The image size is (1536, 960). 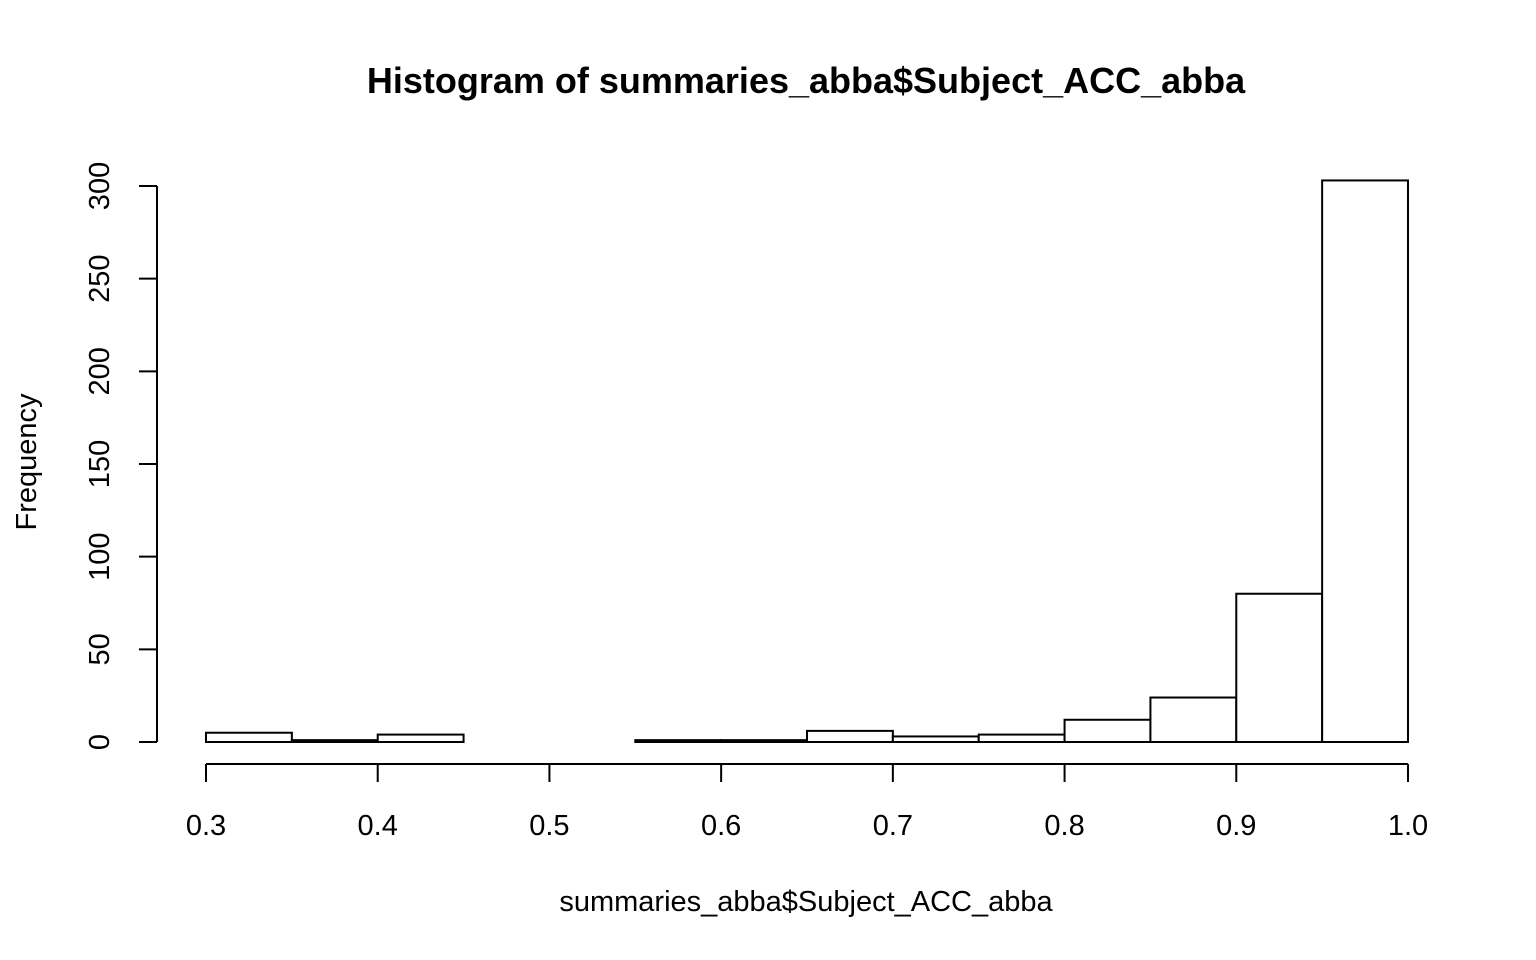 I want to click on x-tick-label: 0.8, so click(x=1064, y=826).